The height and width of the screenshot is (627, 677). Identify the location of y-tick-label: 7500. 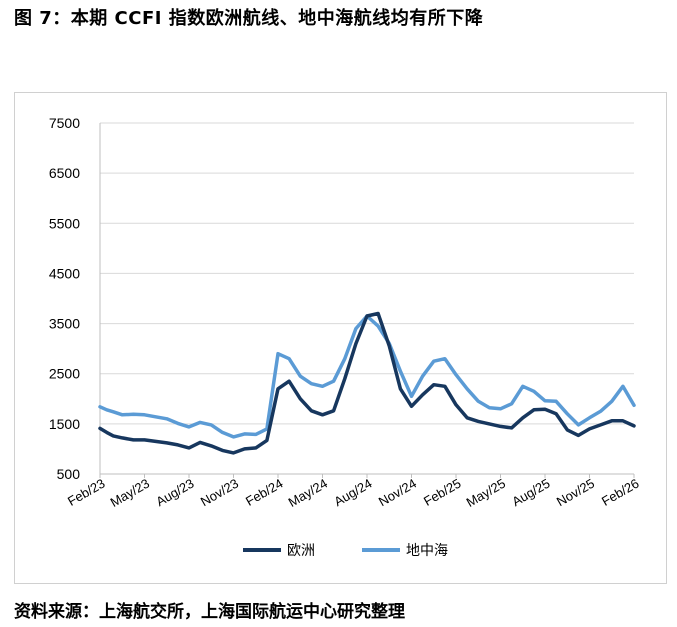
(64, 123).